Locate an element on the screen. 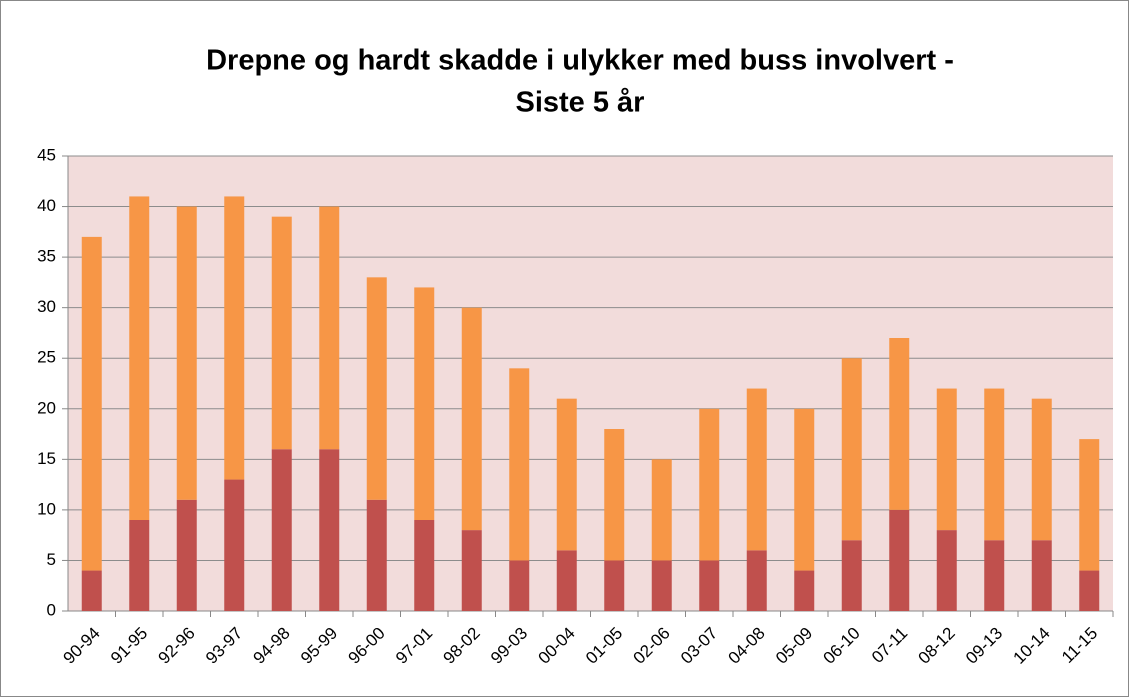  y-tick-label: 40 is located at coordinates (46, 205).